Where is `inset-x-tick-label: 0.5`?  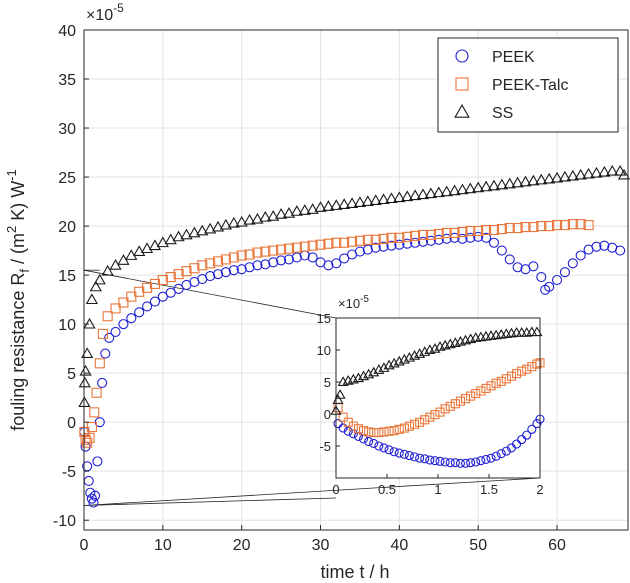
inset-x-tick-label: 0.5 is located at coordinates (387, 489).